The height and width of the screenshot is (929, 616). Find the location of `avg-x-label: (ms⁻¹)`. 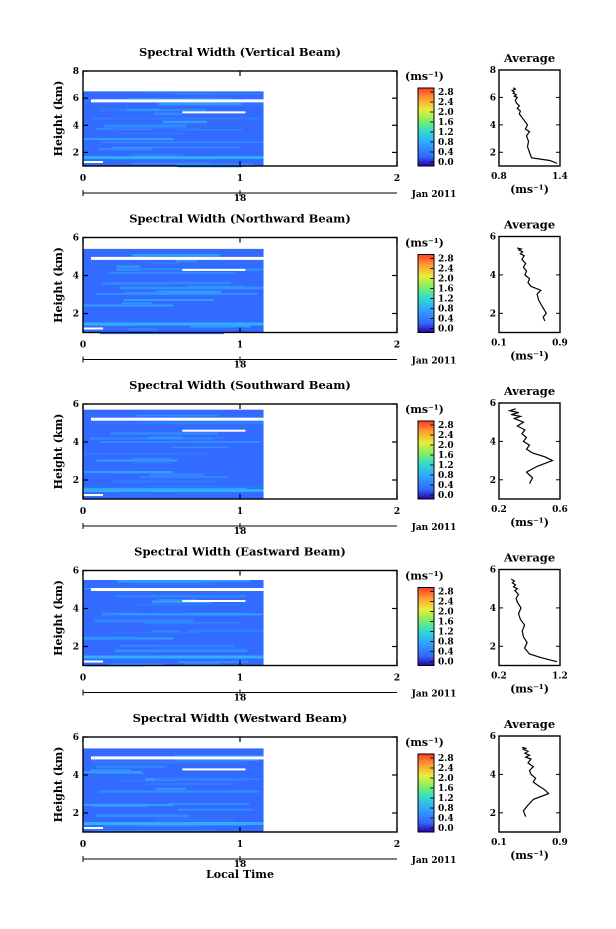

avg-x-label: (ms⁻¹) is located at coordinates (529, 356).